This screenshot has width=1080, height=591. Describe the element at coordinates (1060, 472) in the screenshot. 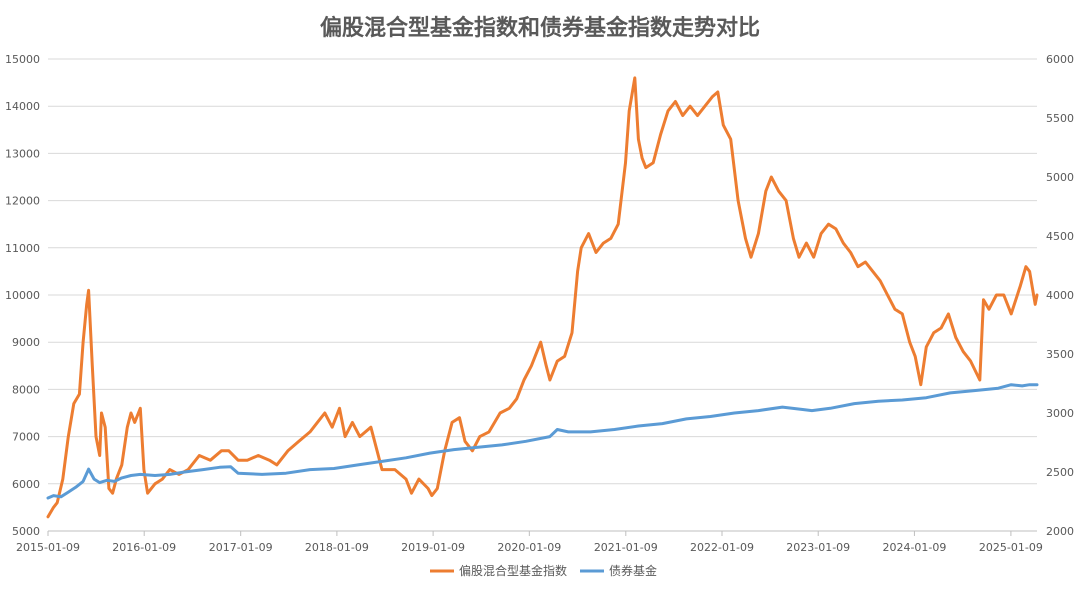

I see `right-axis-tick-label: 2500` at that location.